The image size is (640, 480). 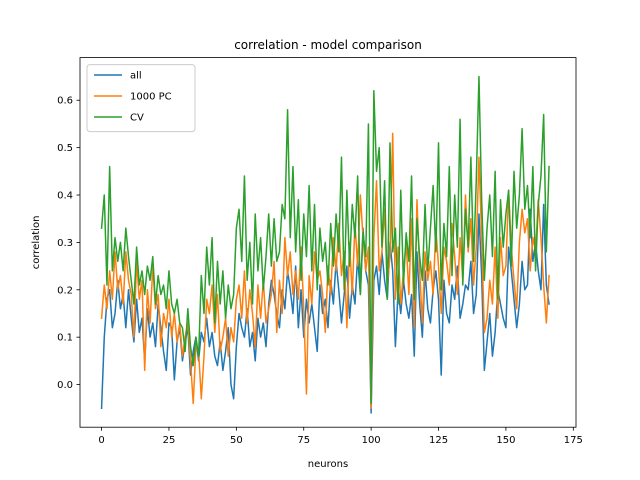 I want to click on x-tick-label: 0, so click(x=101, y=440).